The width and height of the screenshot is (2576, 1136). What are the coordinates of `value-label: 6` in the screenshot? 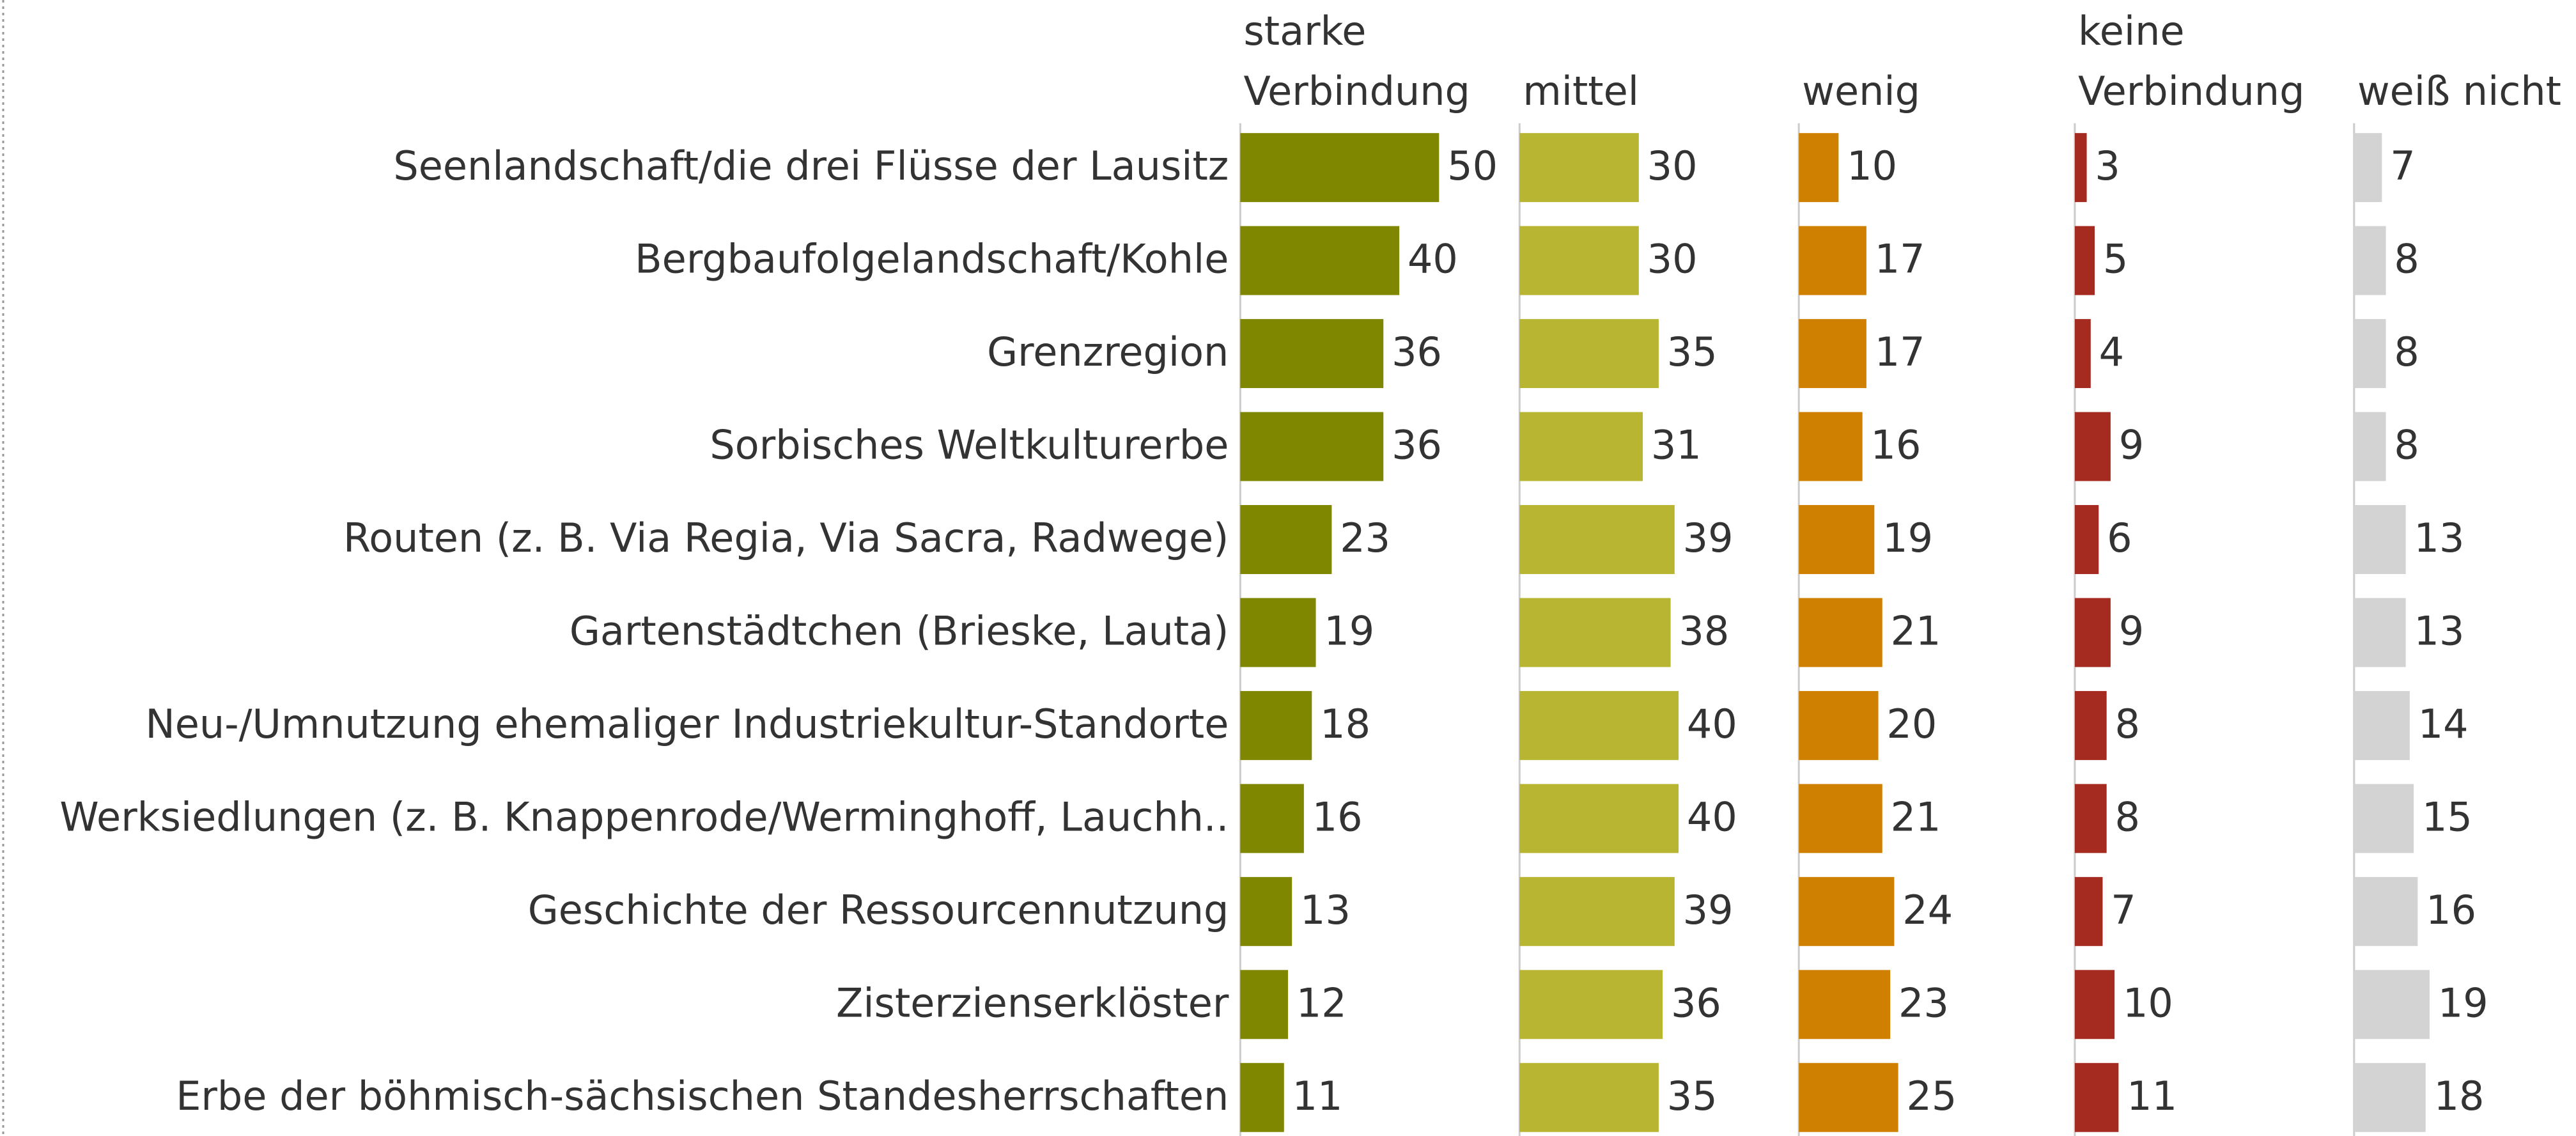 It's located at (2119, 538).